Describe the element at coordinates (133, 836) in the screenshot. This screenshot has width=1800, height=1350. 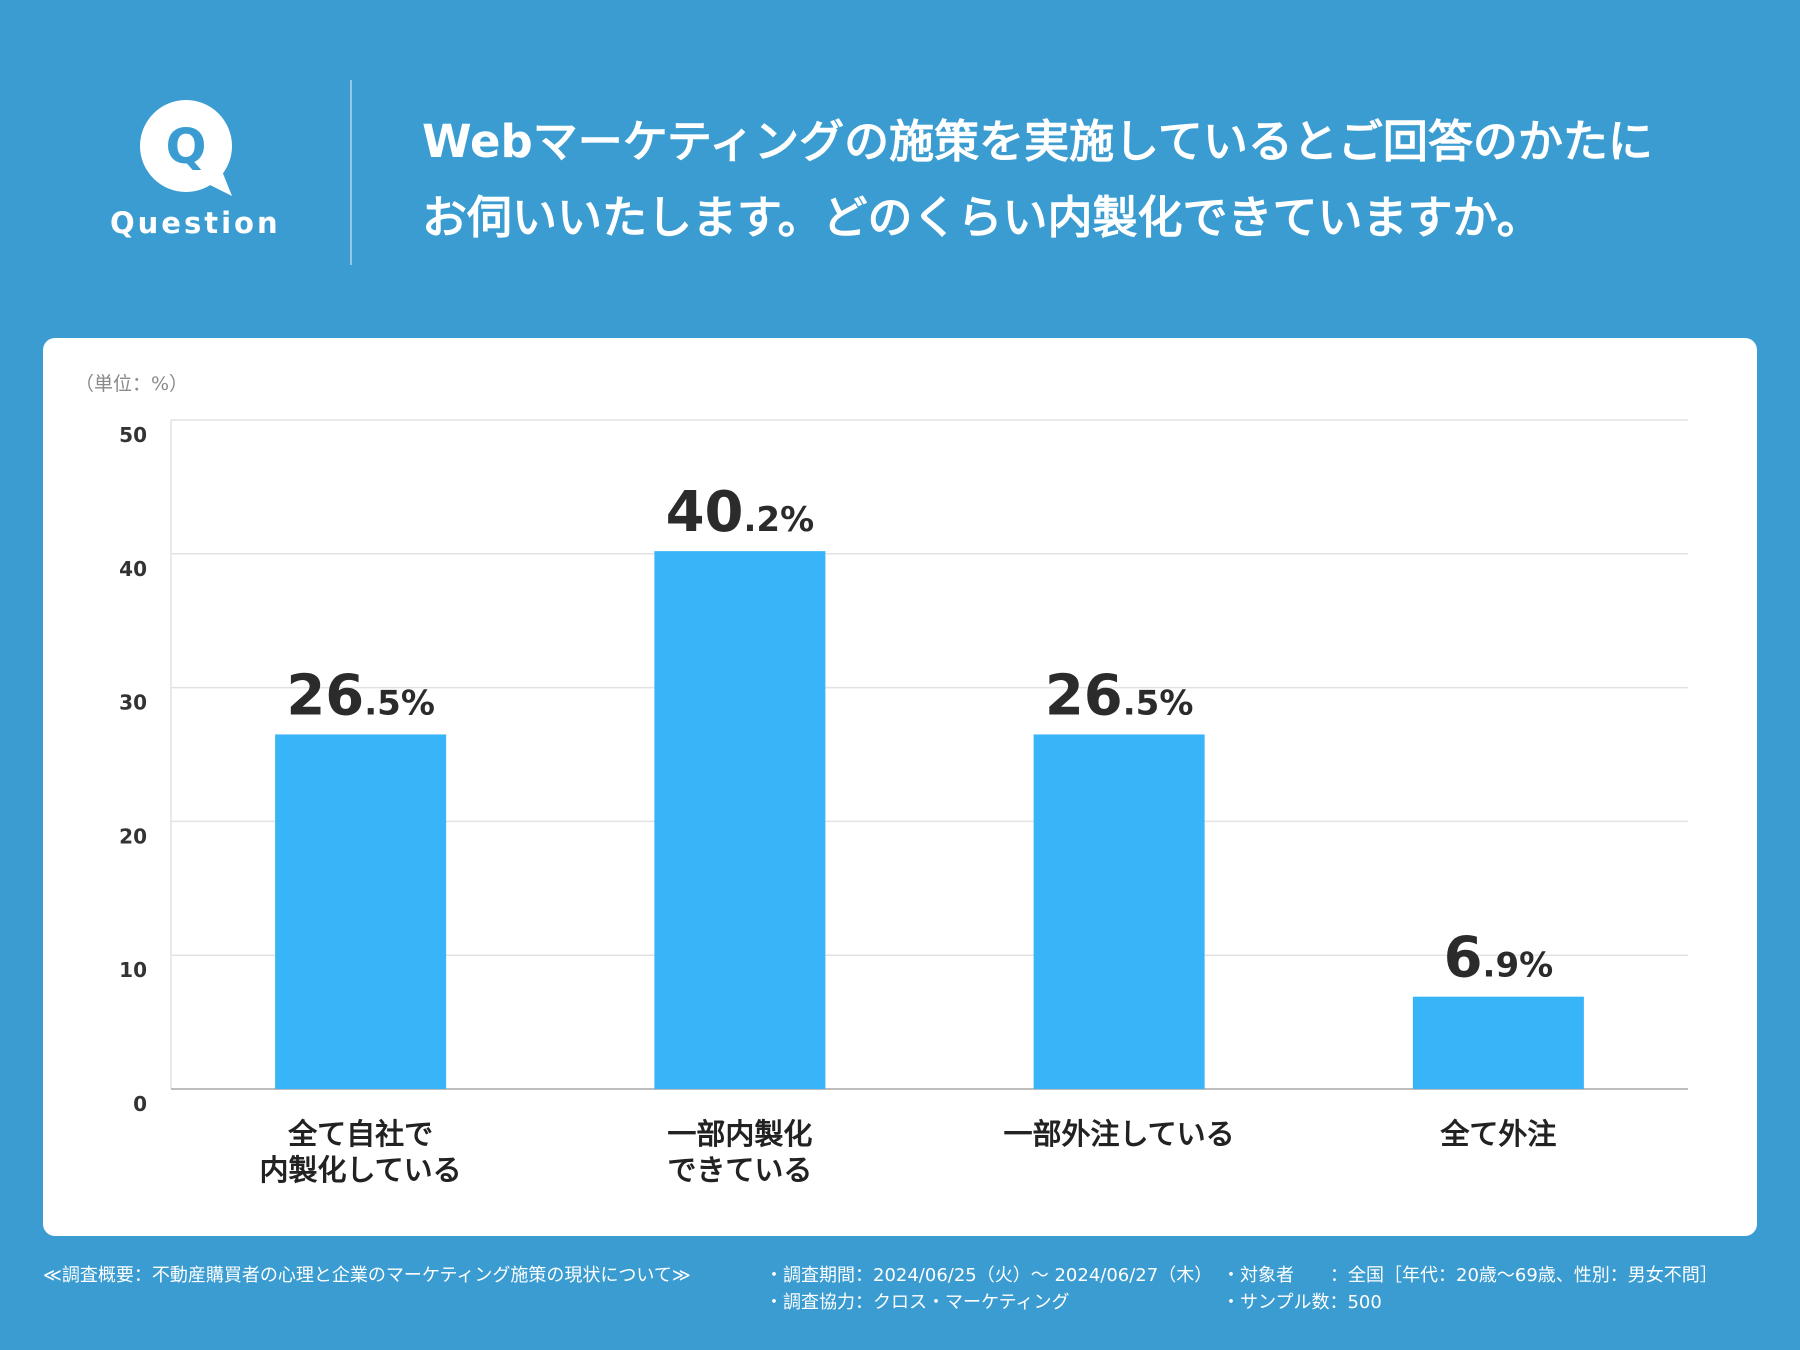
I see `y-tick-label: 20` at that location.